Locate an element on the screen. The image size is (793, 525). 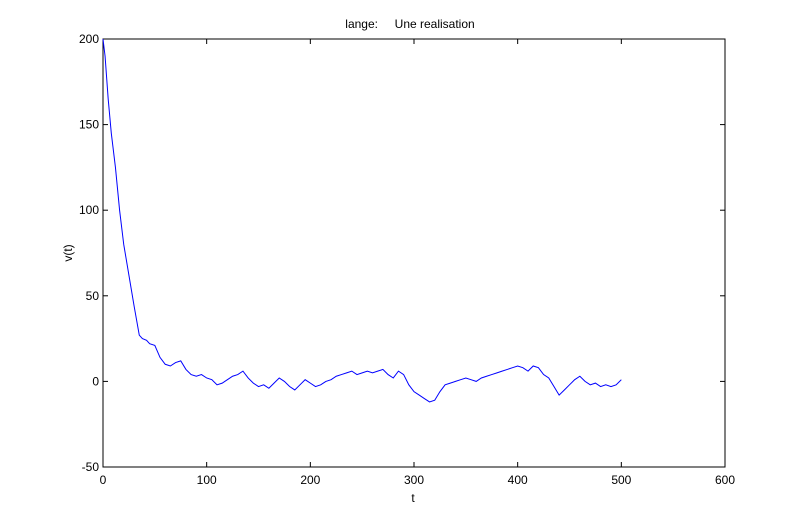
x-tick-label: 600 is located at coordinates (725, 480).